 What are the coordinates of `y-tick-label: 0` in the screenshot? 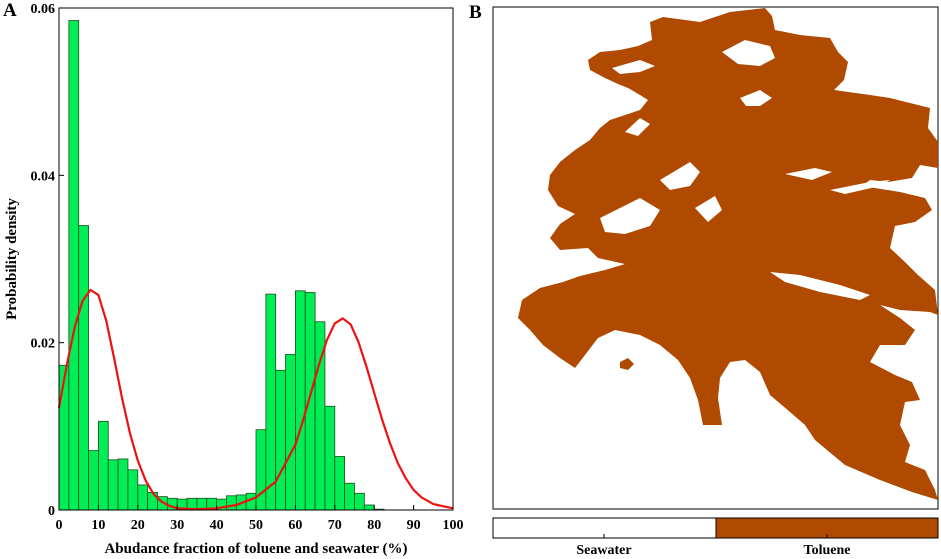 It's located at (51, 511).